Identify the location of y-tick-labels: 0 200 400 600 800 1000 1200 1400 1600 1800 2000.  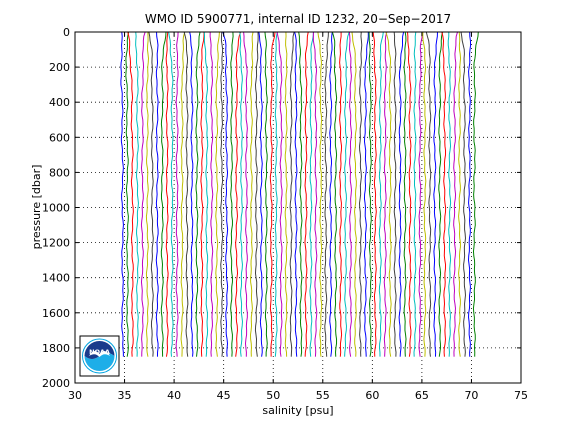
(56, 208).